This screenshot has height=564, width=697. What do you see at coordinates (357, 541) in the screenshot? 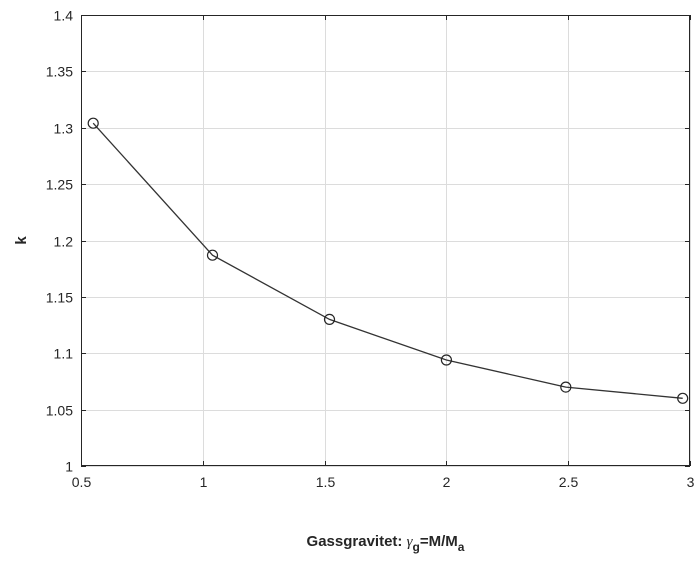
I see `x-axis-label-prefix: Gassgravitet:` at bounding box center [357, 541].